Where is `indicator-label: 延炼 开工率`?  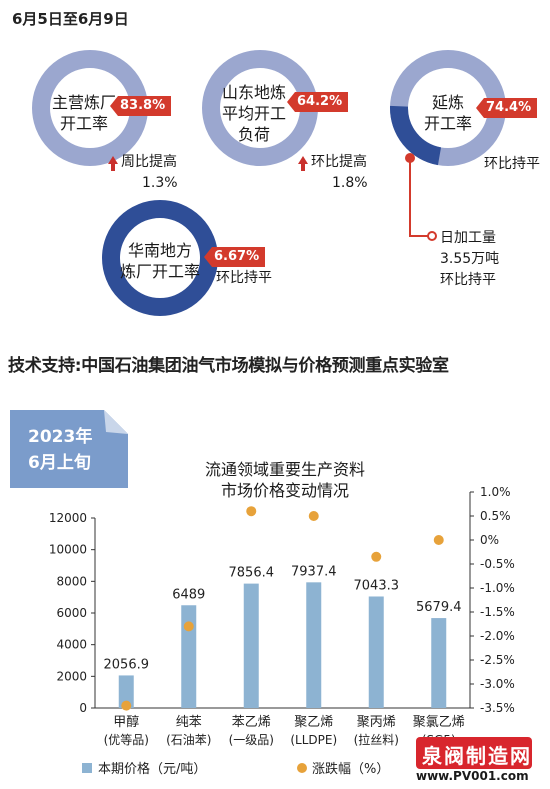 indicator-label: 延炼 开工率 is located at coordinates (447, 113).